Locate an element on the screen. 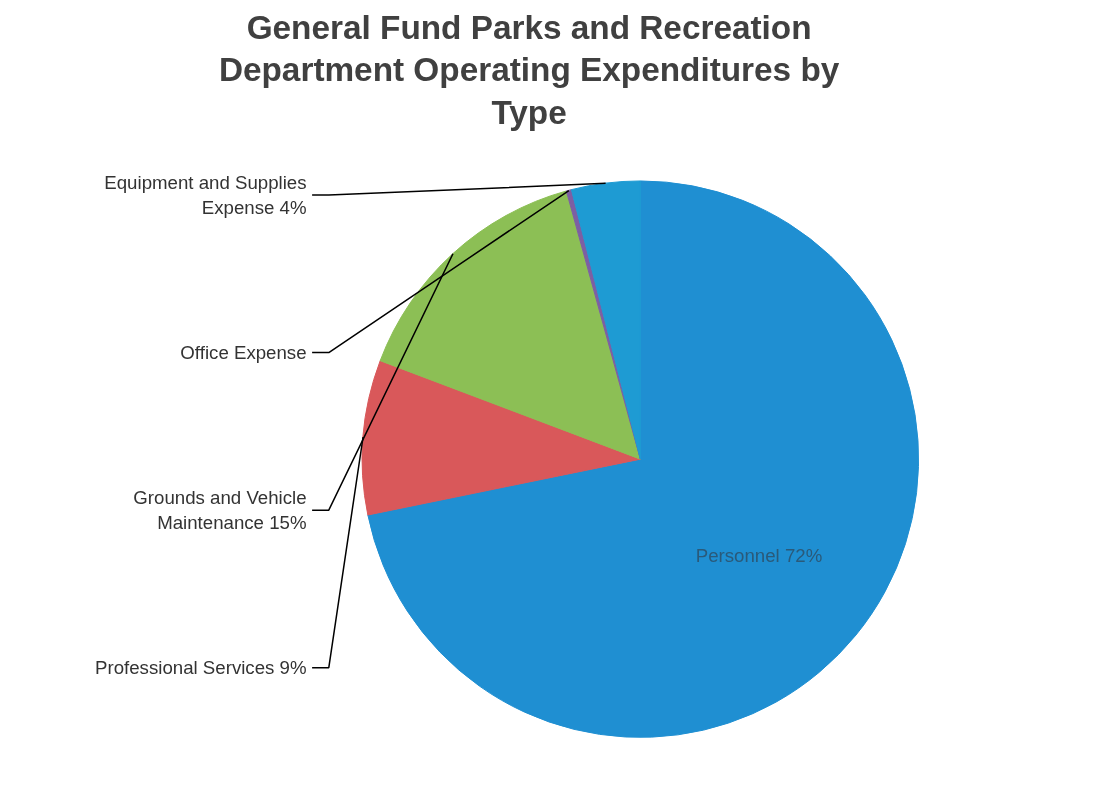 The image size is (1119, 799). slice-label: Professional Services 9% is located at coordinates (201, 668).